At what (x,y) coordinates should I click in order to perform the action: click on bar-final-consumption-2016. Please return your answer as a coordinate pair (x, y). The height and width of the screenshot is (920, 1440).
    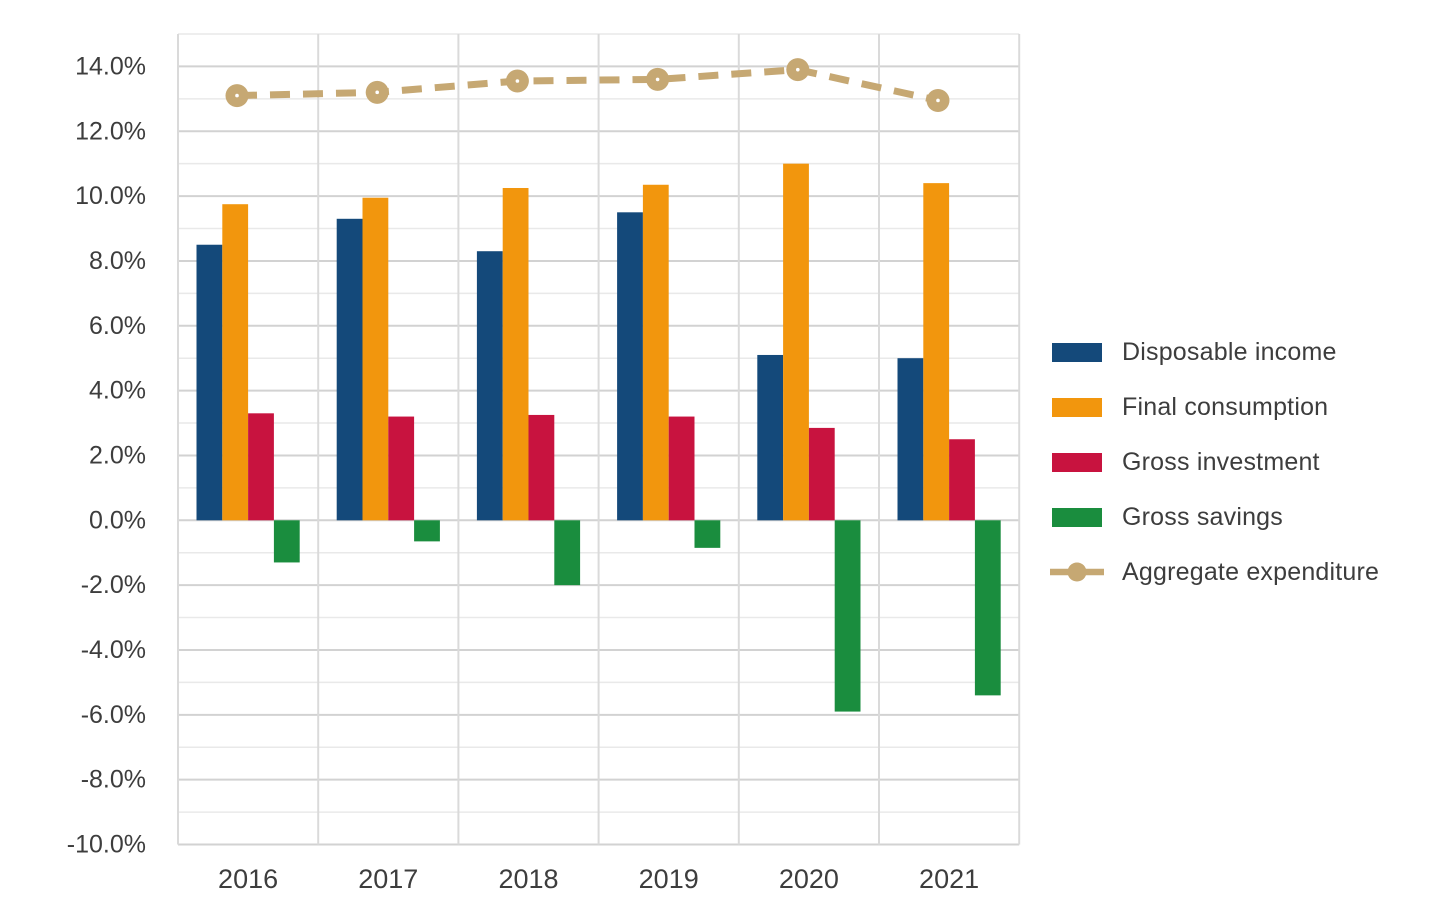
    Looking at the image, I should click on (235, 362).